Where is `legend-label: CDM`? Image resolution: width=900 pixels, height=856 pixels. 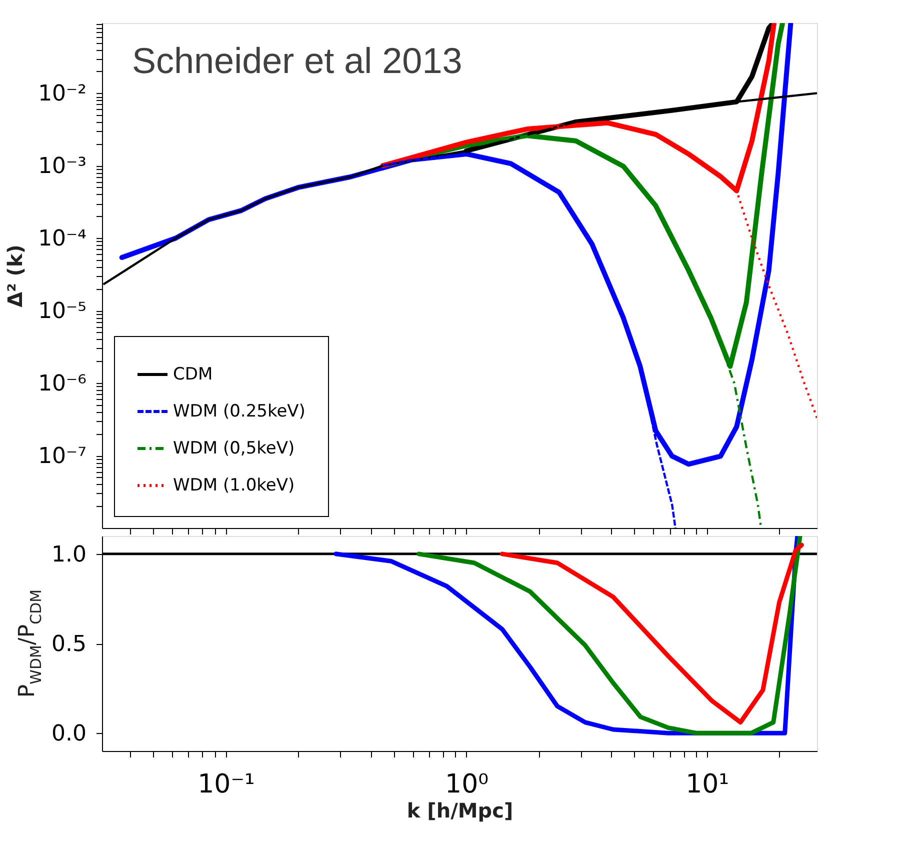
legend-label: CDM is located at coordinates (193, 374).